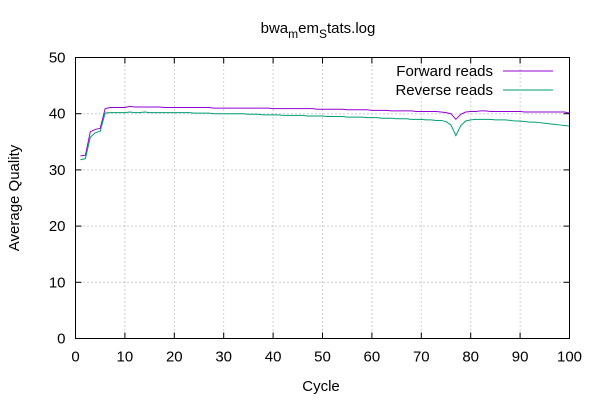 The width and height of the screenshot is (600, 400). I want to click on title-part: m, so click(293, 34).